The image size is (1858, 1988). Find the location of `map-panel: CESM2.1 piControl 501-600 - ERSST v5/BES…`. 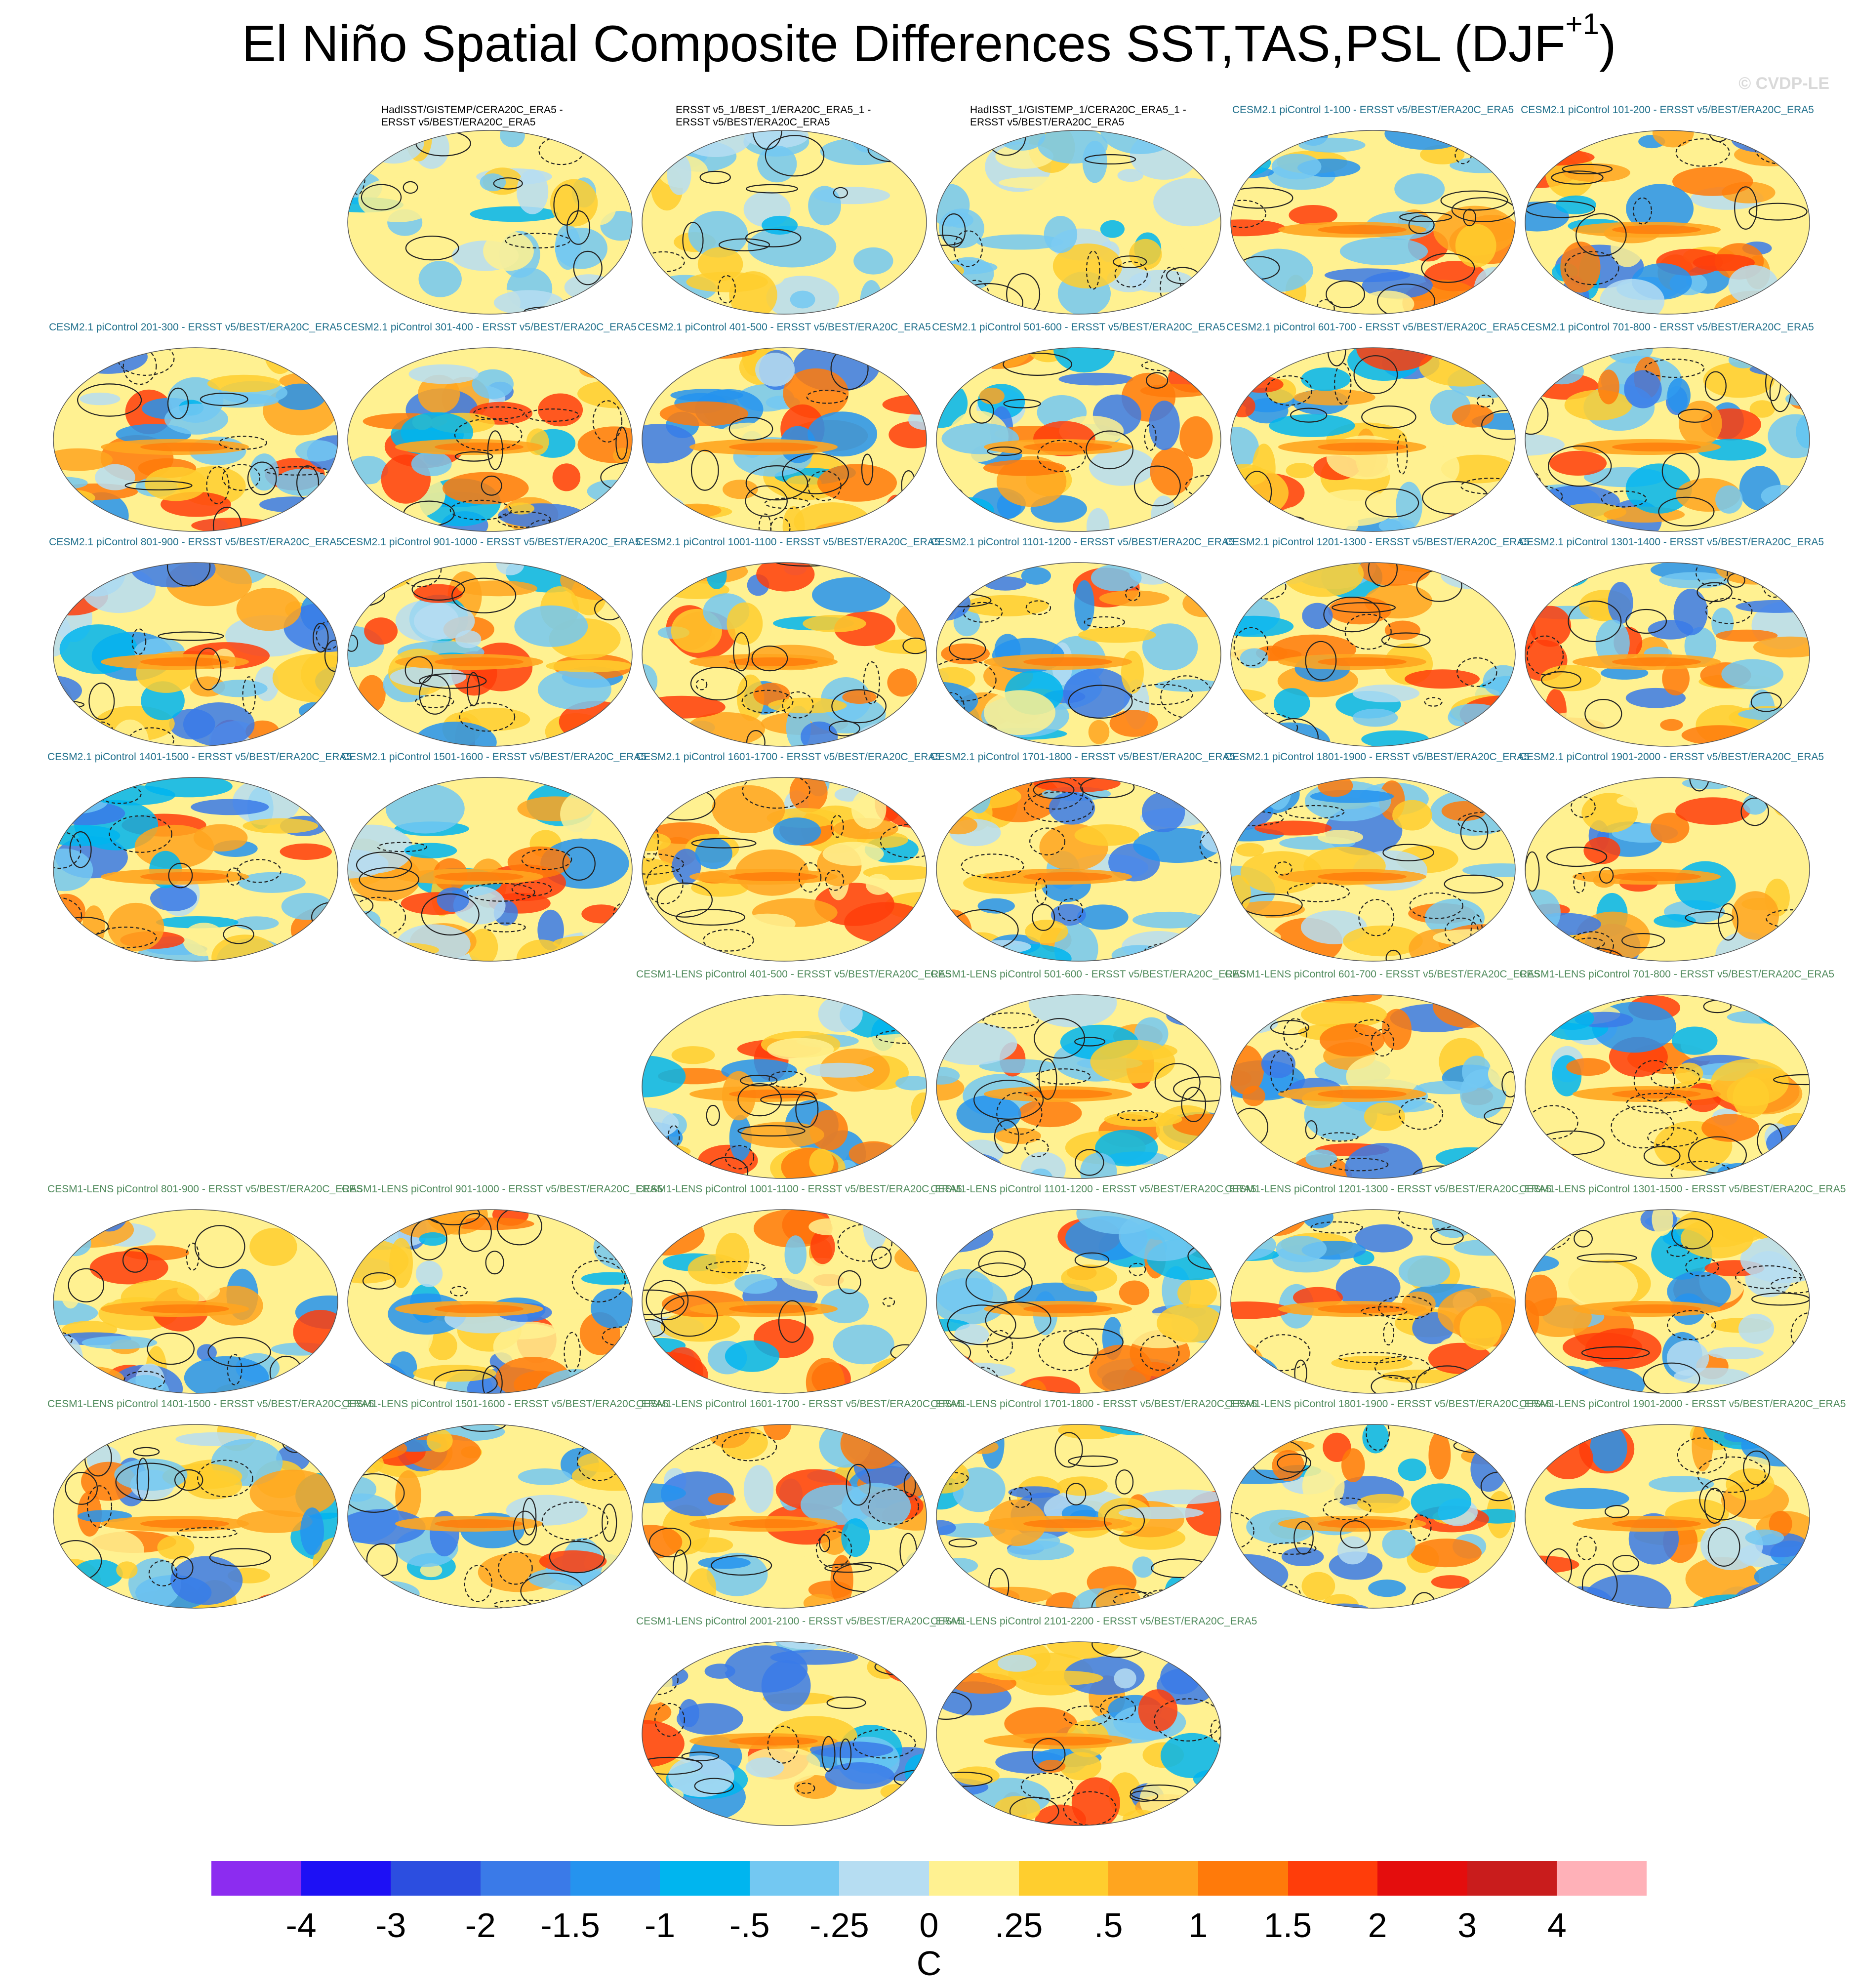

map-panel: CESM2.1 piControl 501-600 - ERSST v5/BES… is located at coordinates (1078, 427).